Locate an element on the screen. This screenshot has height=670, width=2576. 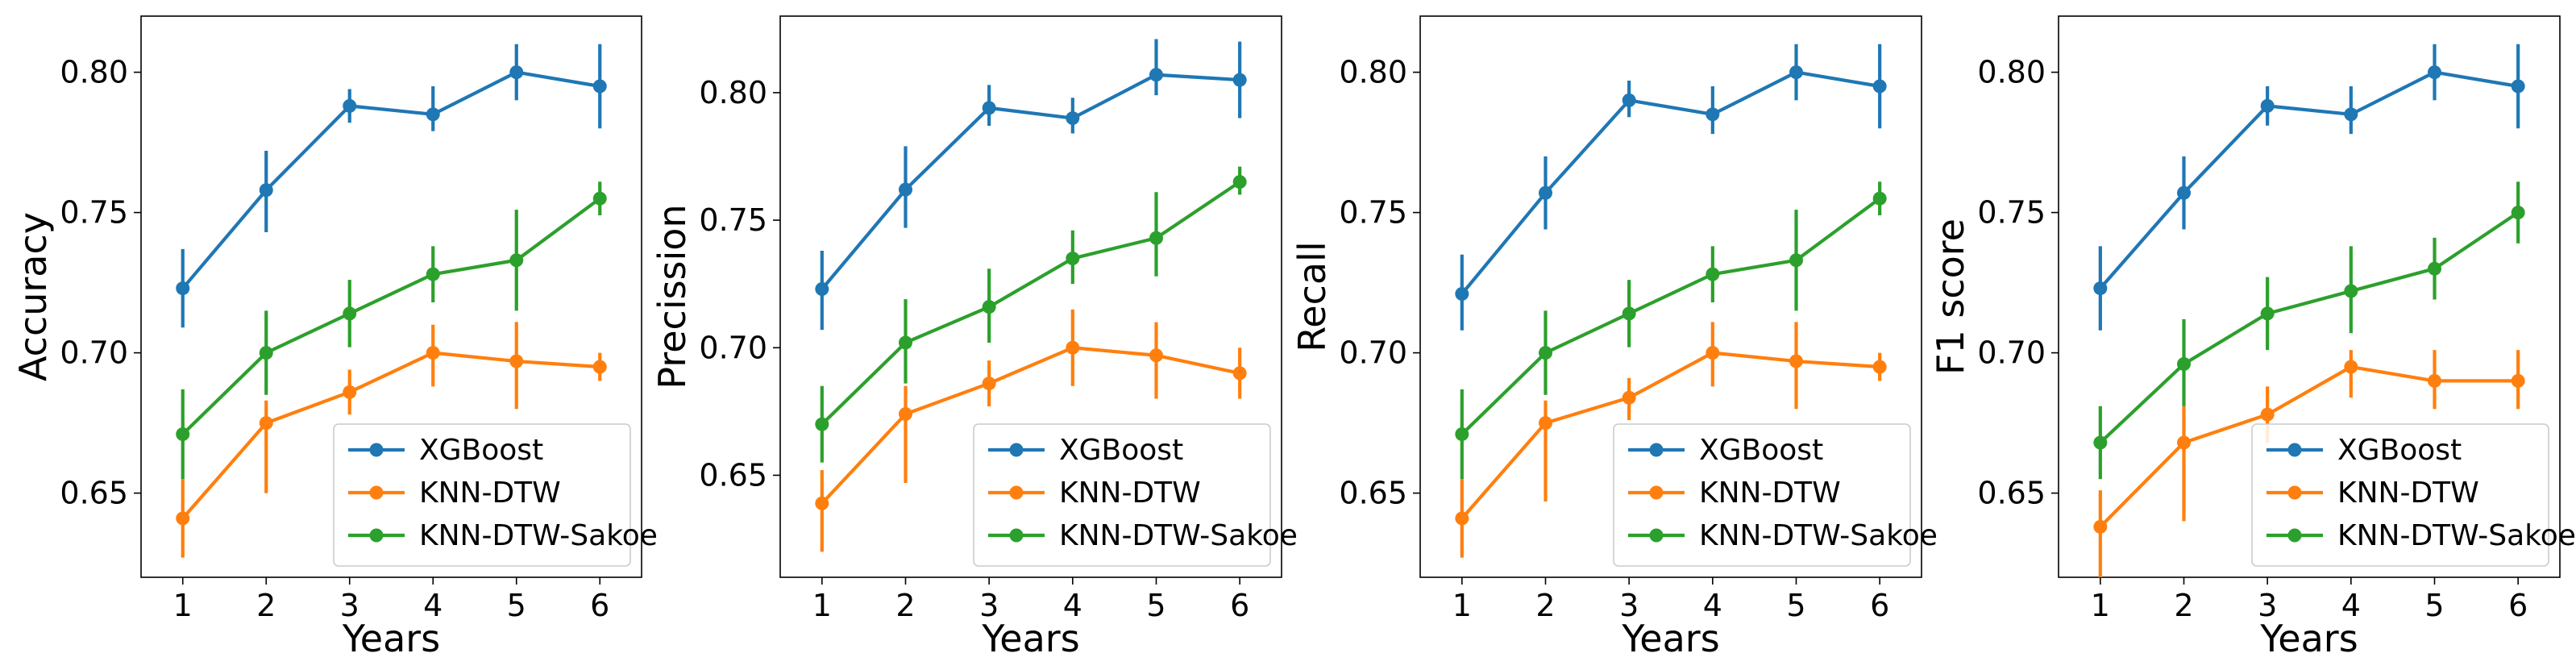
x-tick-label: 6 is located at coordinates (1239, 606).